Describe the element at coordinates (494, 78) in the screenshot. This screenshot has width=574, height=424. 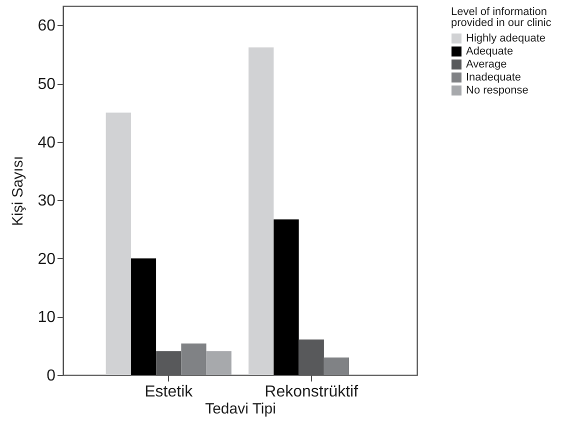
I see `legend-label: Inadequate` at that location.